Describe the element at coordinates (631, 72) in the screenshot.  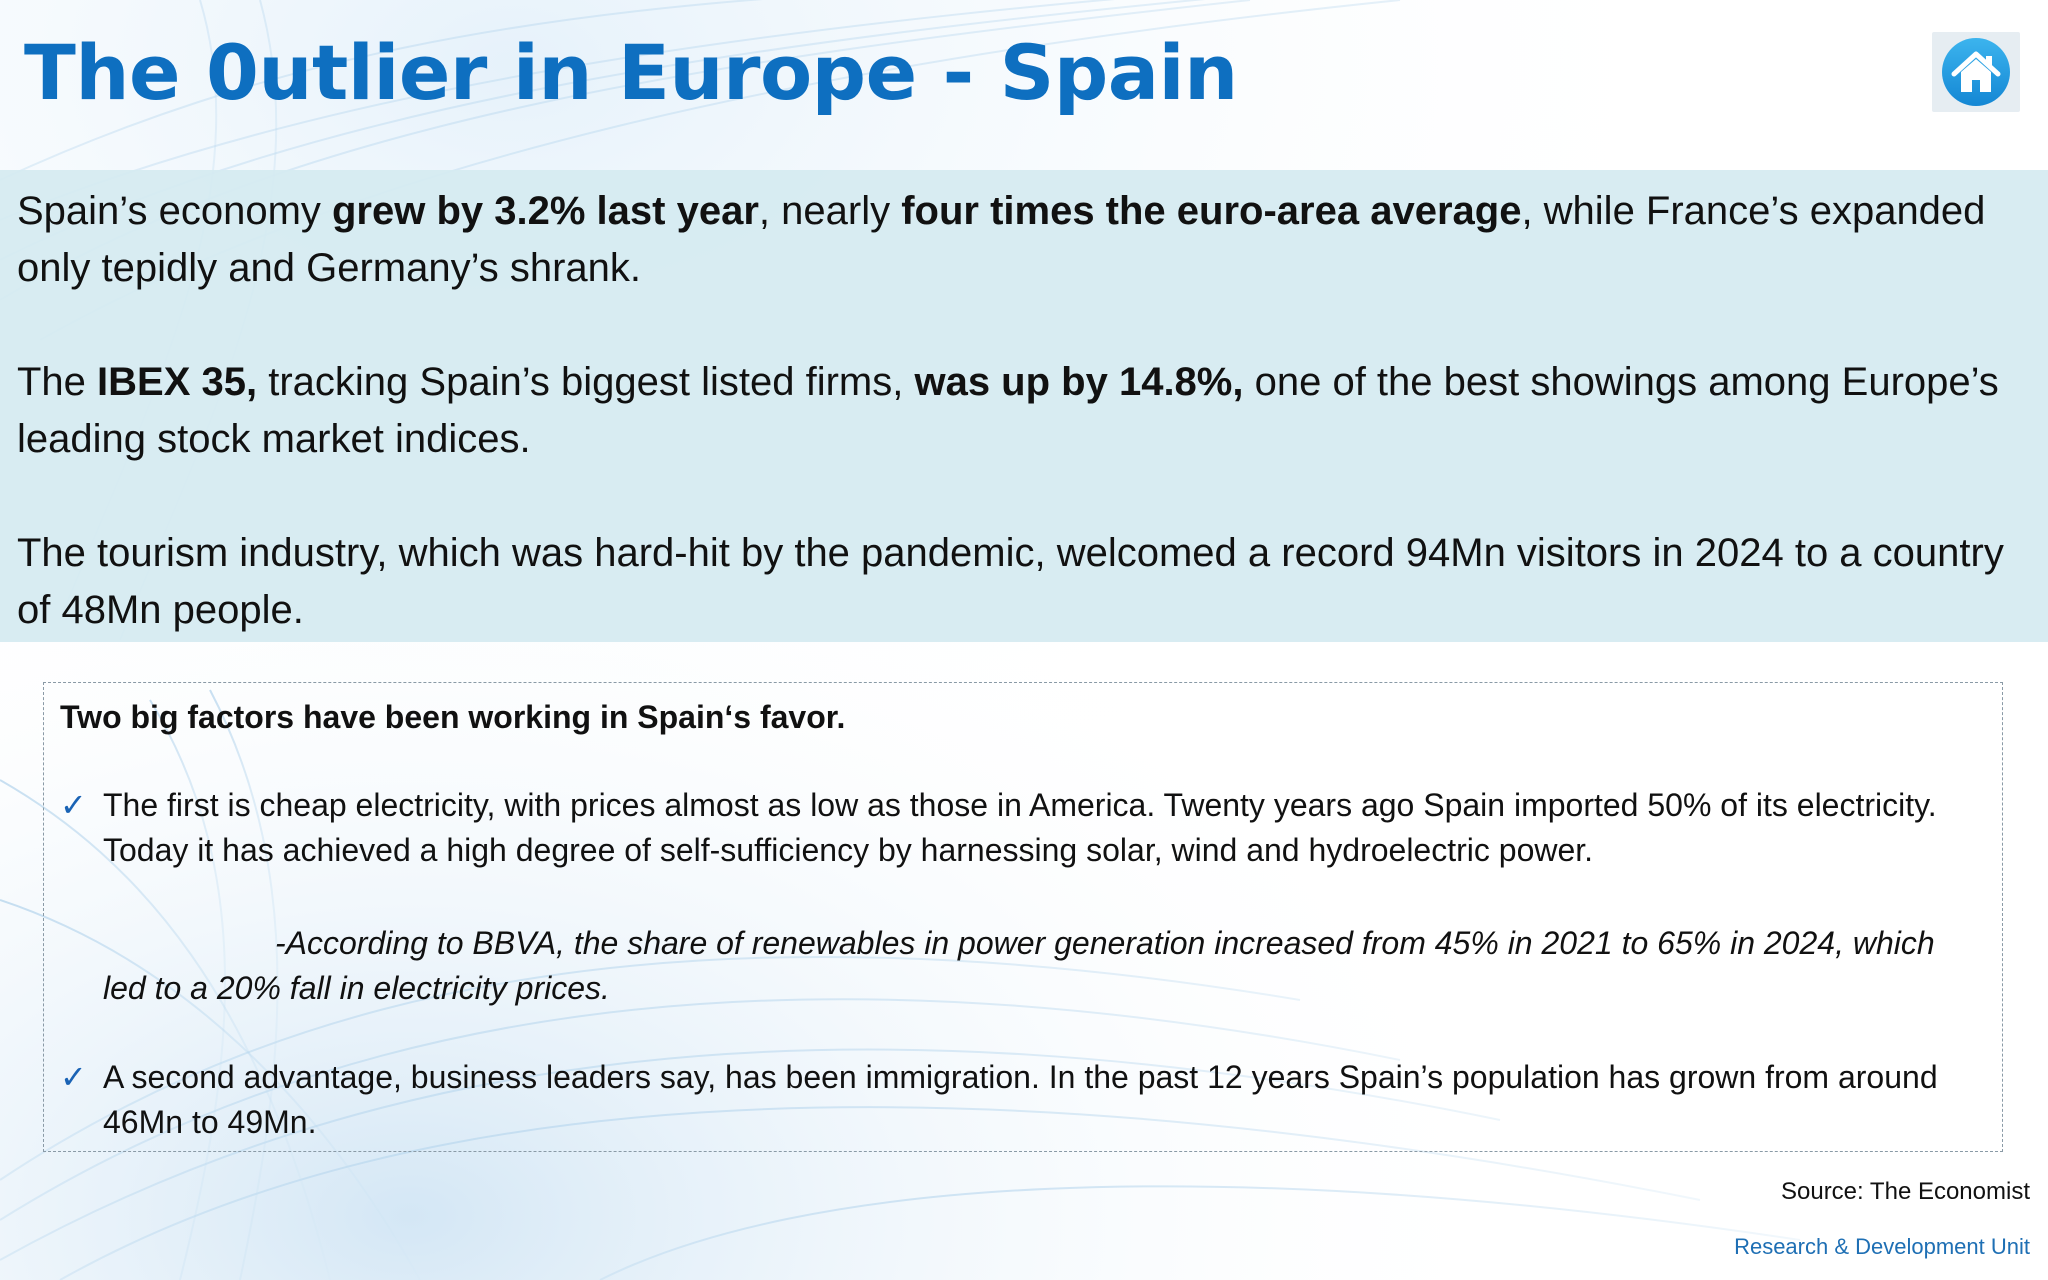
I see `page-title: The 0utlier in Europe - Spain` at that location.